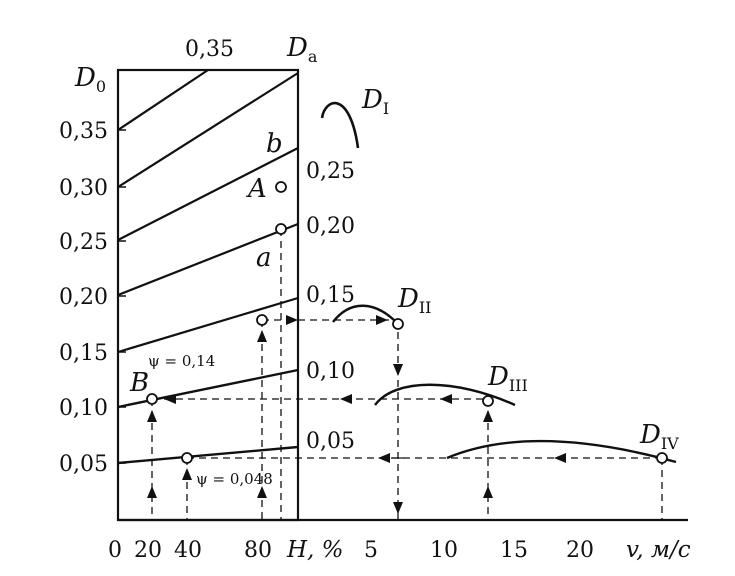  Describe the element at coordinates (398, 324) in the screenshot. I see `point-d-ii-marker` at that location.